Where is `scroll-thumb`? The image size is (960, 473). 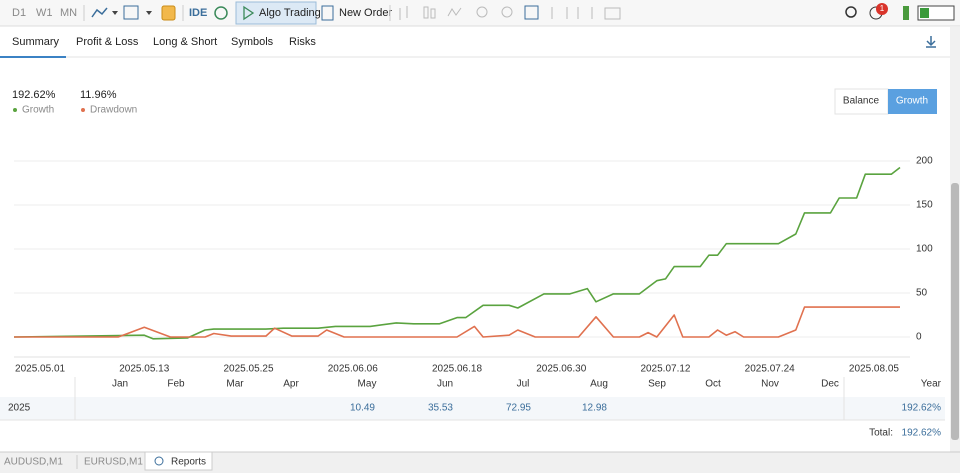
scroll-thumb is located at coordinates (955, 311).